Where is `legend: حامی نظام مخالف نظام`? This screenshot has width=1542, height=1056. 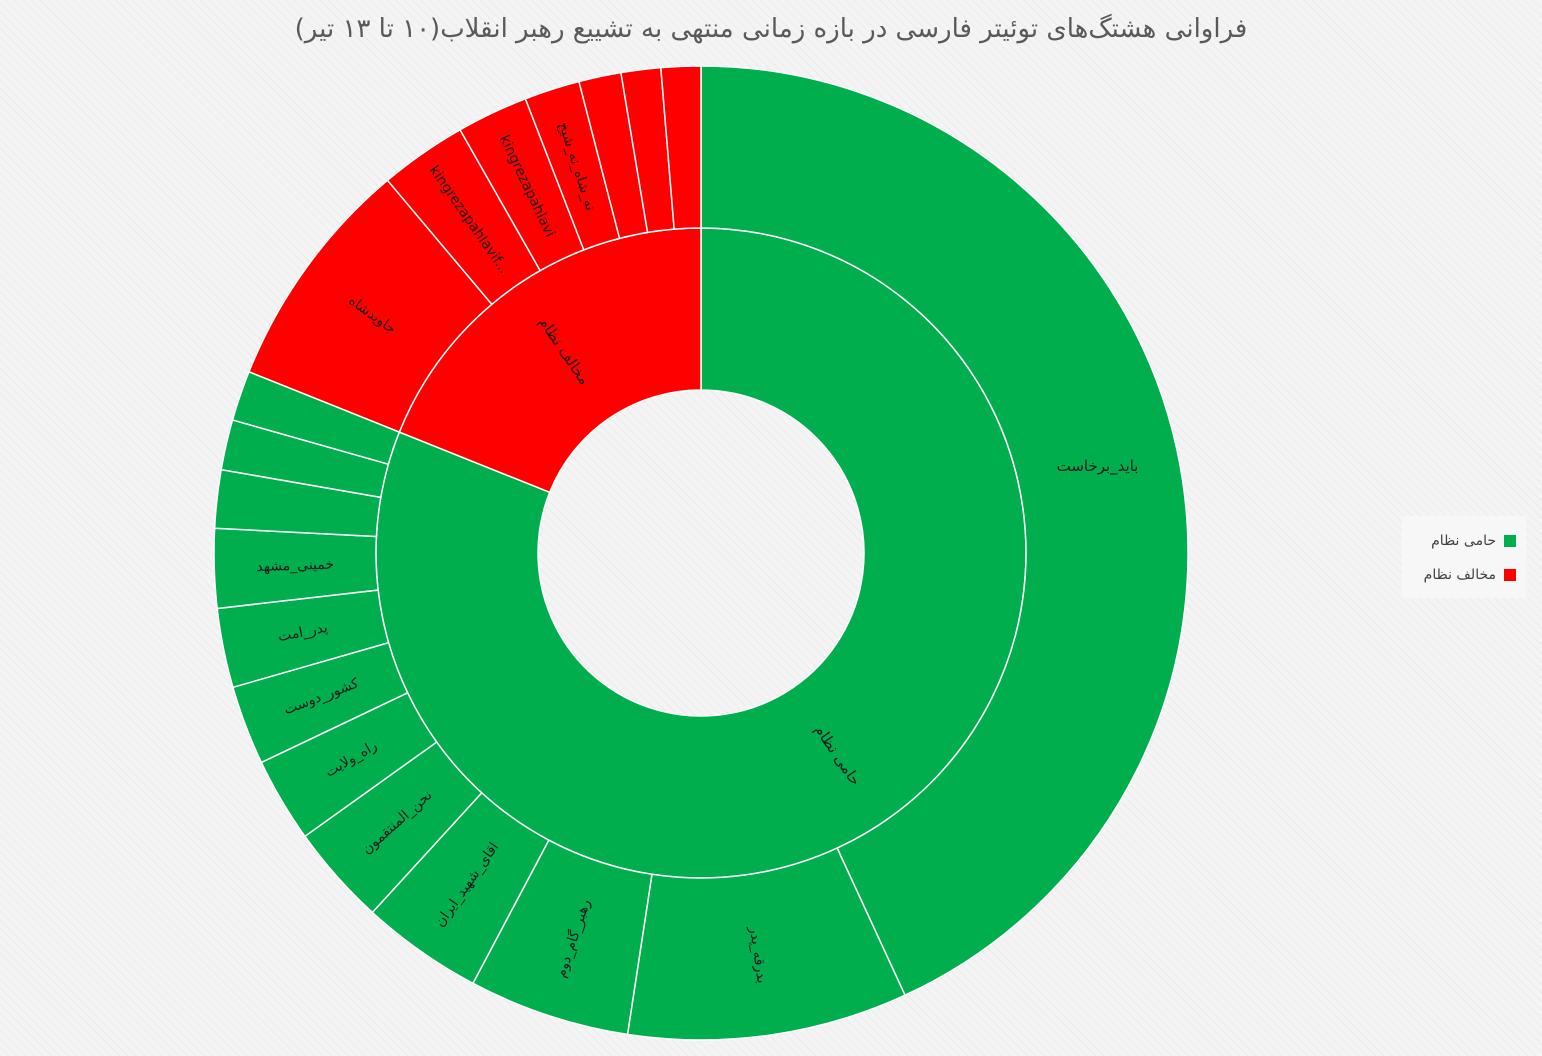
legend: حامی نظام مخالف نظام is located at coordinates (1464, 557).